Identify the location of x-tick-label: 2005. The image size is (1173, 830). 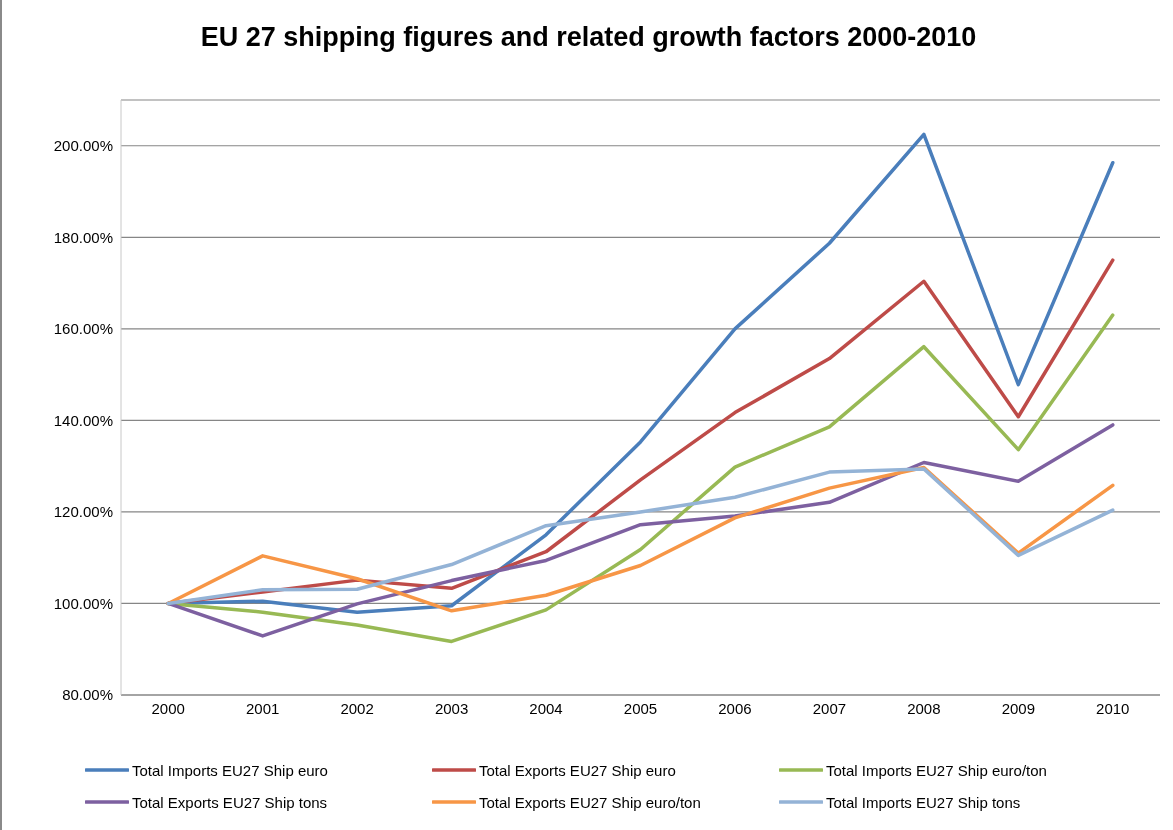
(640, 708).